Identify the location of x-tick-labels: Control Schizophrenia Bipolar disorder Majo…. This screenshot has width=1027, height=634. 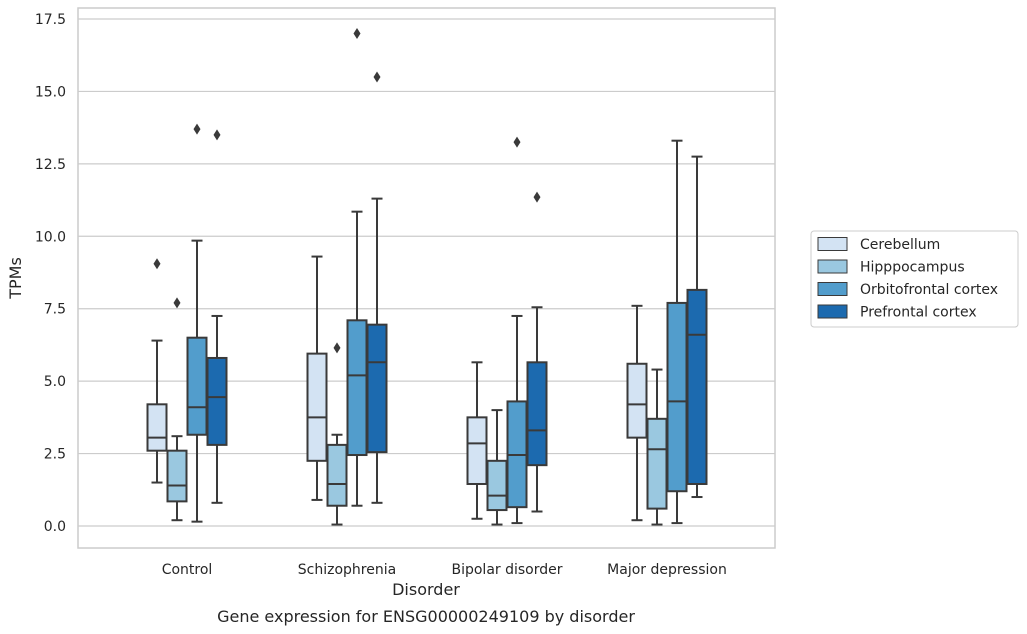
(444, 570).